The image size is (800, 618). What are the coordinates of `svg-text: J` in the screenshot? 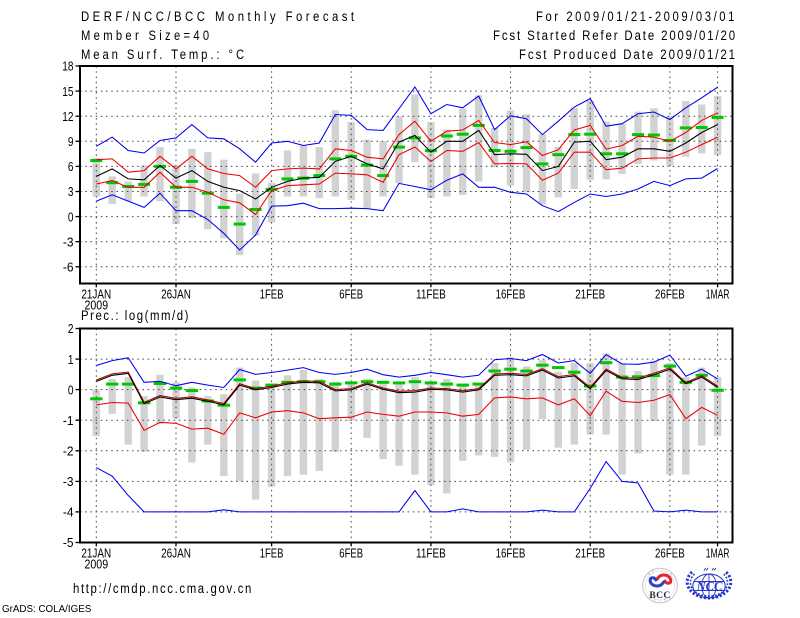 It's located at (662, 570).